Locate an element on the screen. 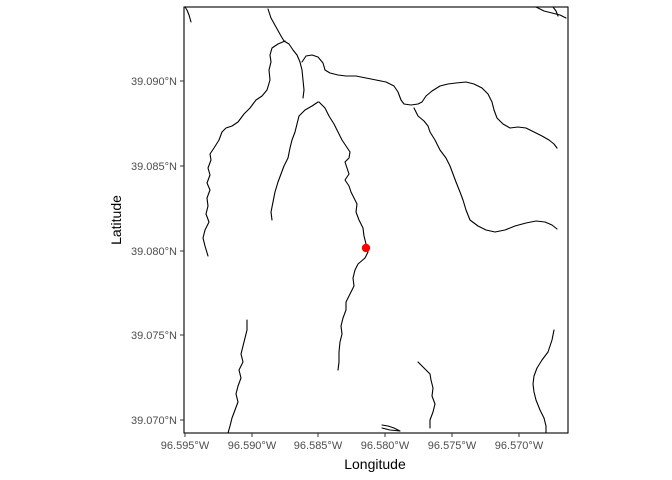 The width and height of the screenshot is (672, 480). y-axis-title: Latitude is located at coordinates (116, 220).